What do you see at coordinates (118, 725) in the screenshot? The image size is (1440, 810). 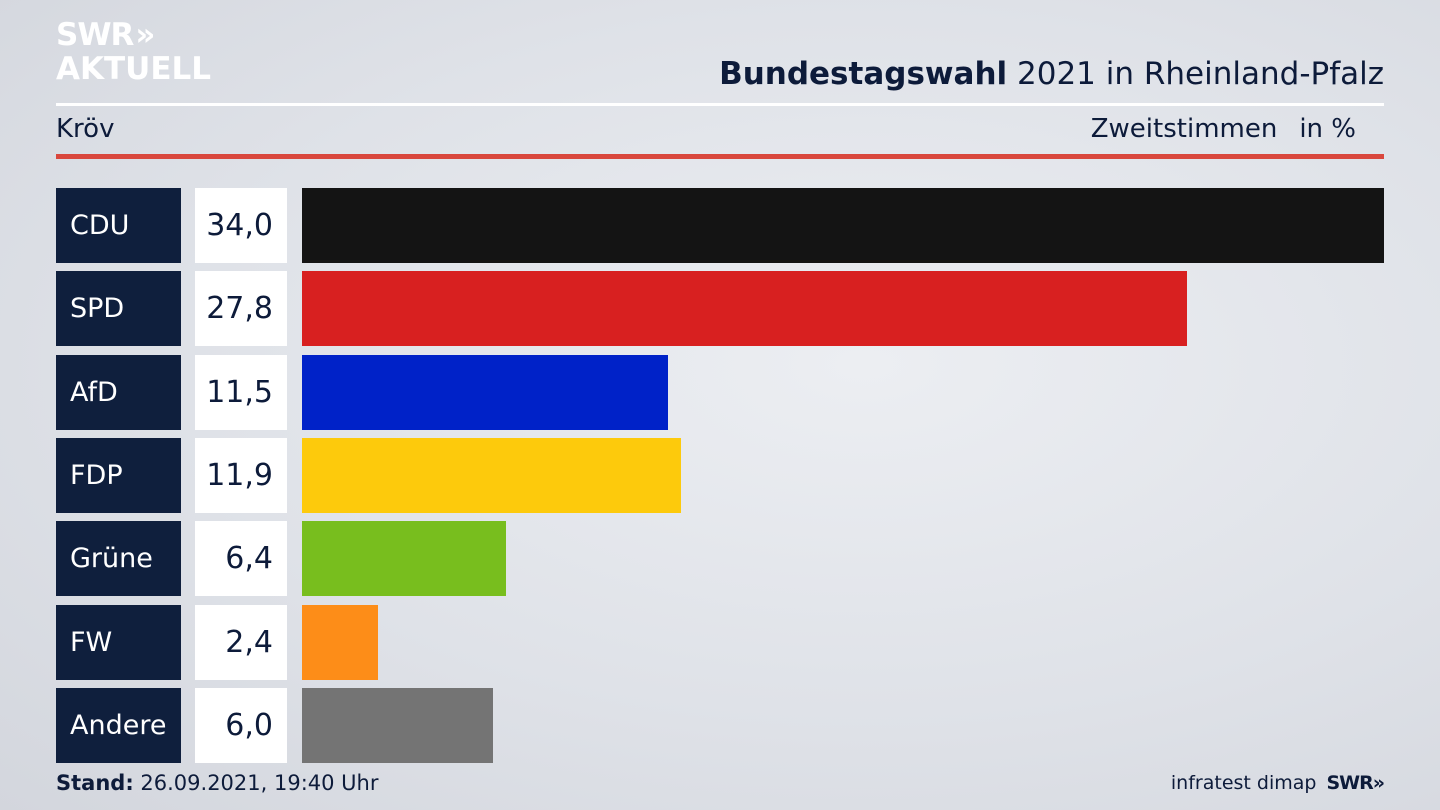 I see `party-label: Andere` at bounding box center [118, 725].